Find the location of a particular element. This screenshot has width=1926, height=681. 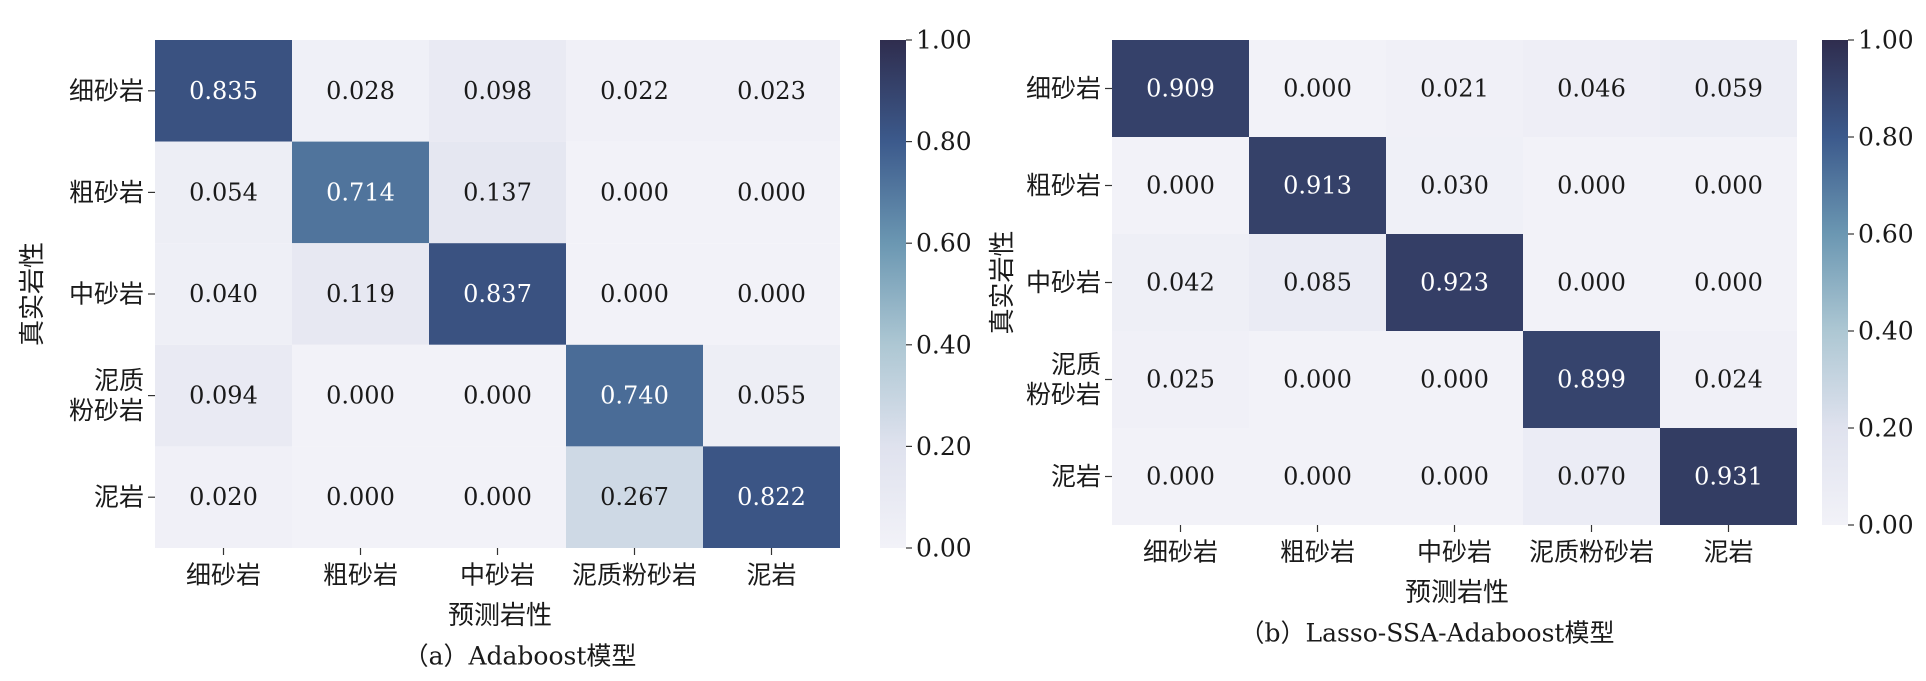

cell-value-label: 0.024 is located at coordinates (1728, 380).